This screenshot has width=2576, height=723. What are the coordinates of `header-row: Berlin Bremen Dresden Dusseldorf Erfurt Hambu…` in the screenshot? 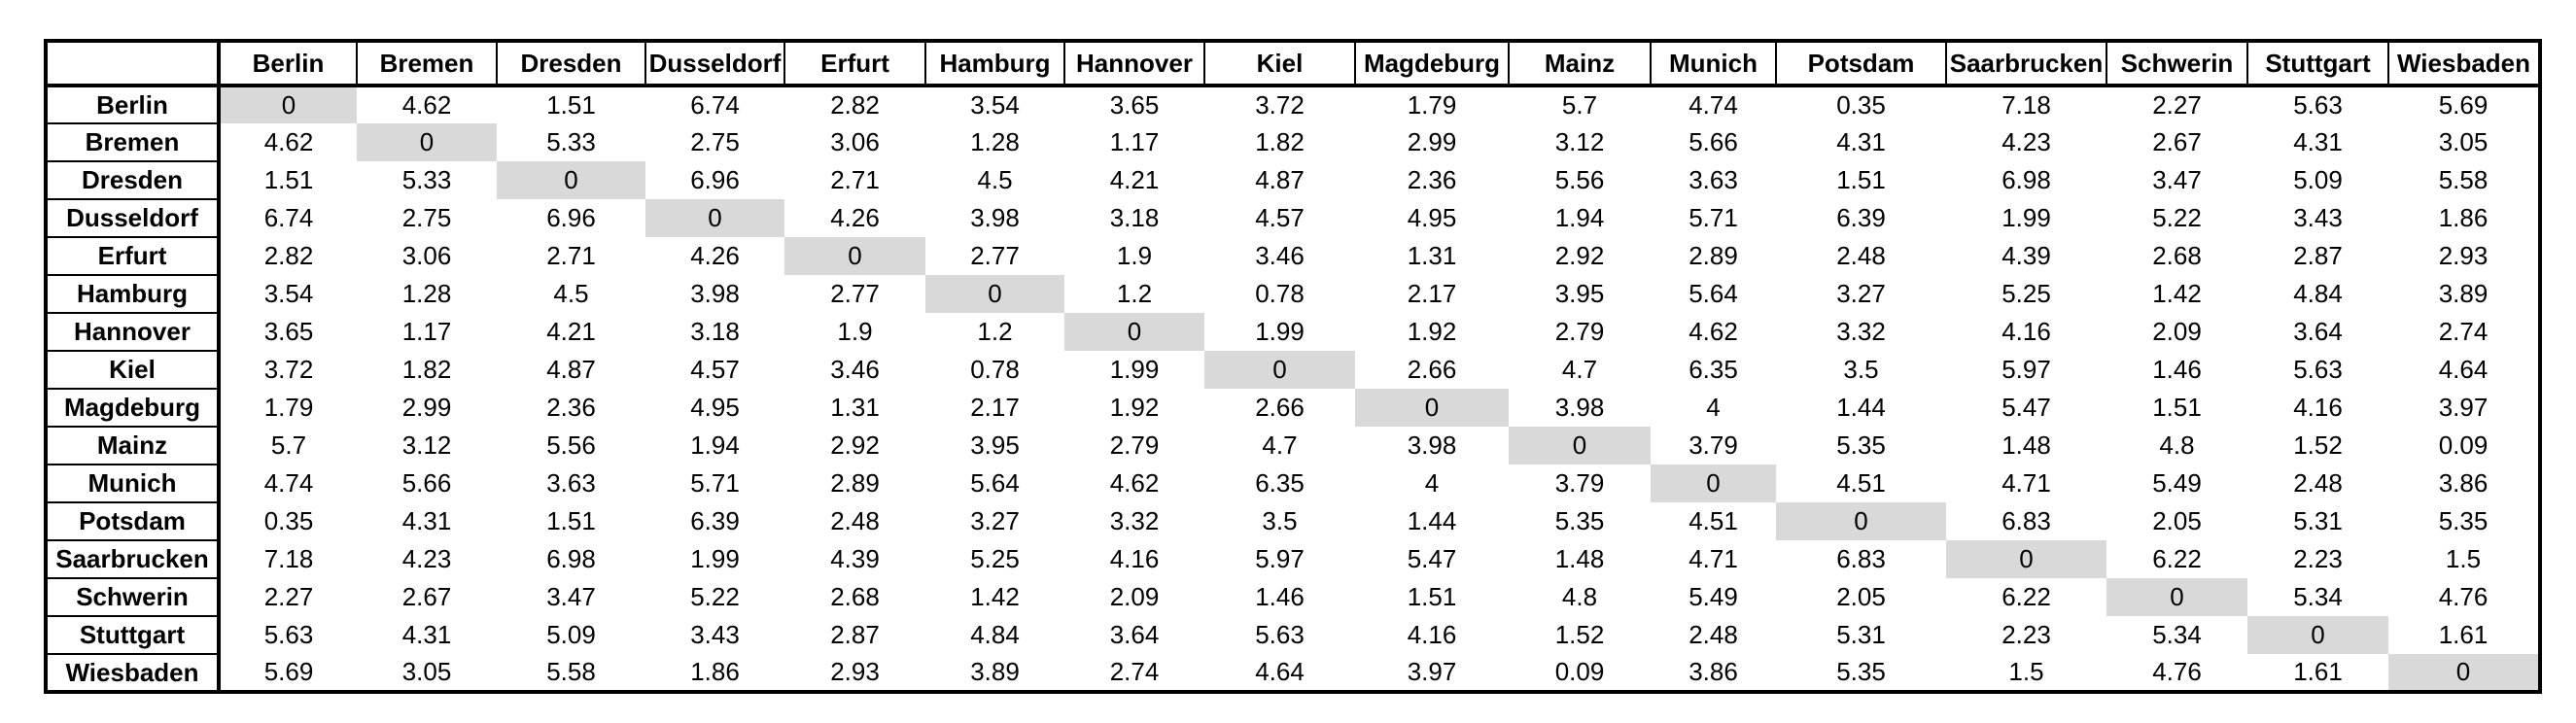 It's located at (1293, 64).